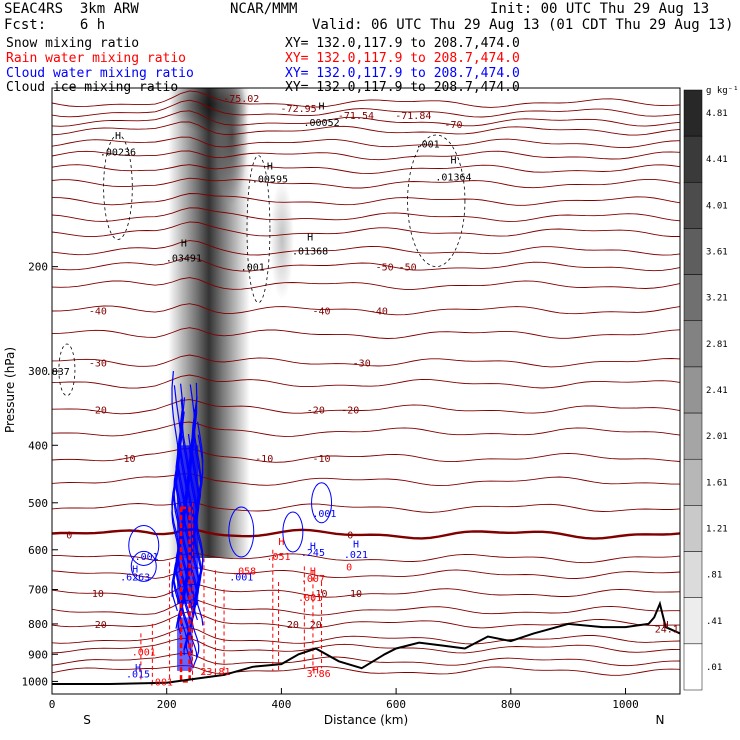 This screenshot has height=740, width=740. Describe the element at coordinates (92, 87) in the screenshot. I see `field-cloudice-label: Cloud ice mixing ratio` at that location.